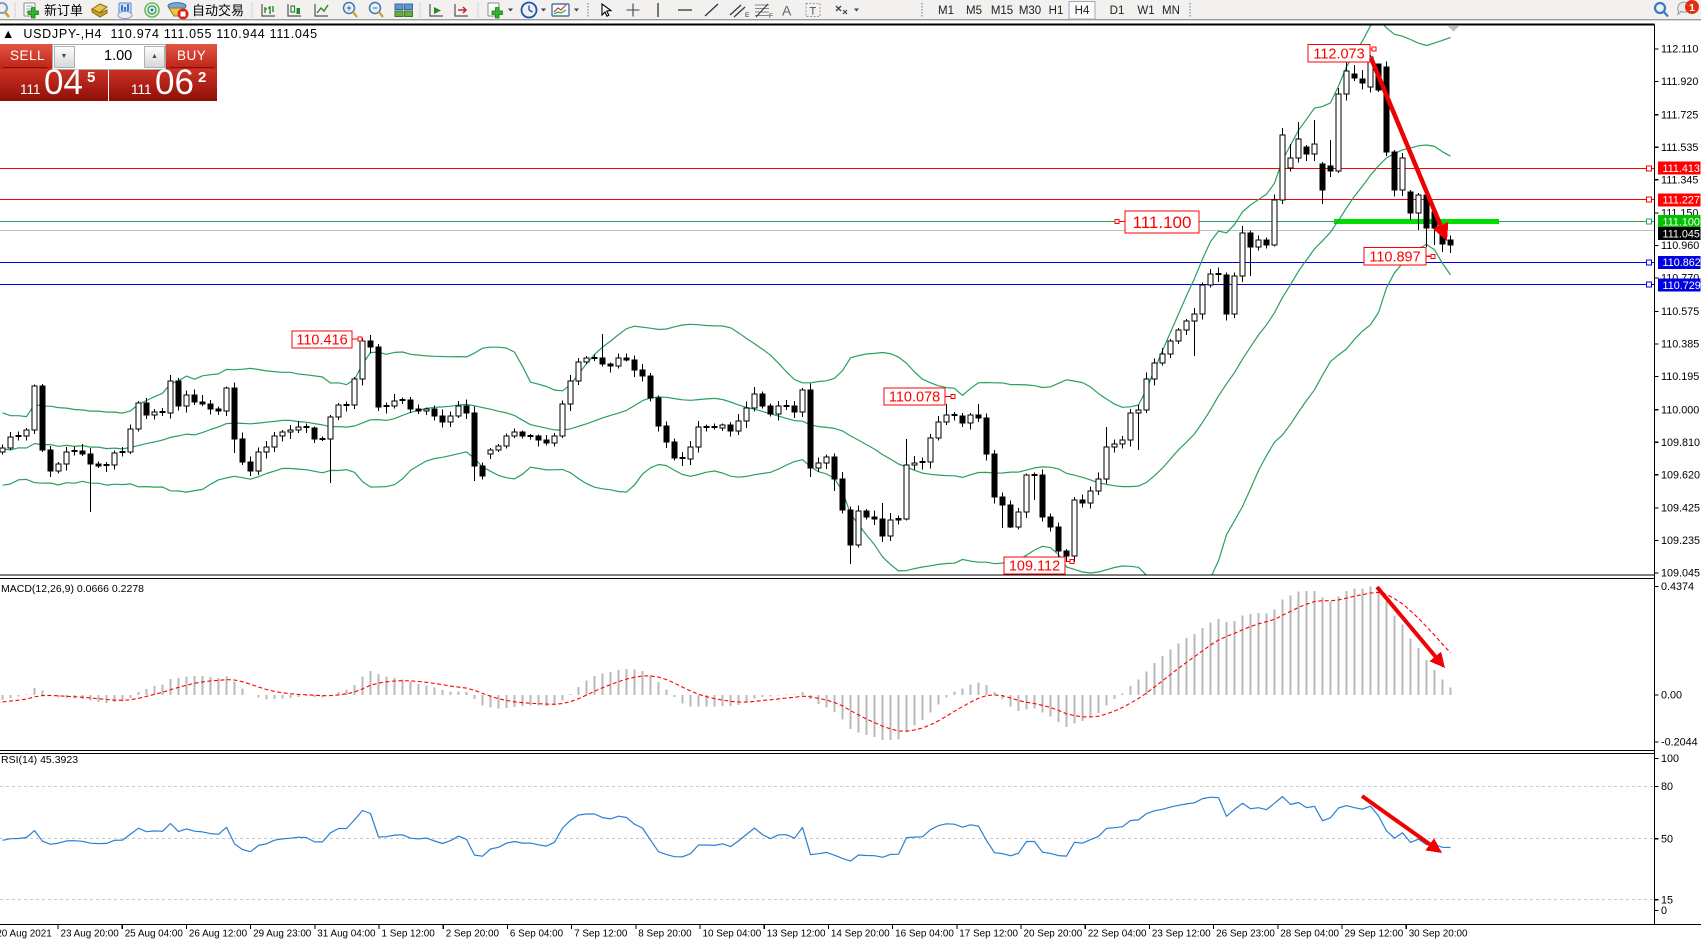  I want to click on svg-text: 25 Aug 04:00, so click(154, 934).